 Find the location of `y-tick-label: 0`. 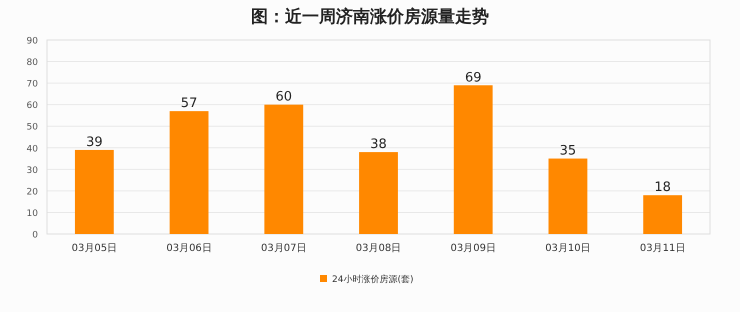

y-tick-label: 0 is located at coordinates (35, 235).